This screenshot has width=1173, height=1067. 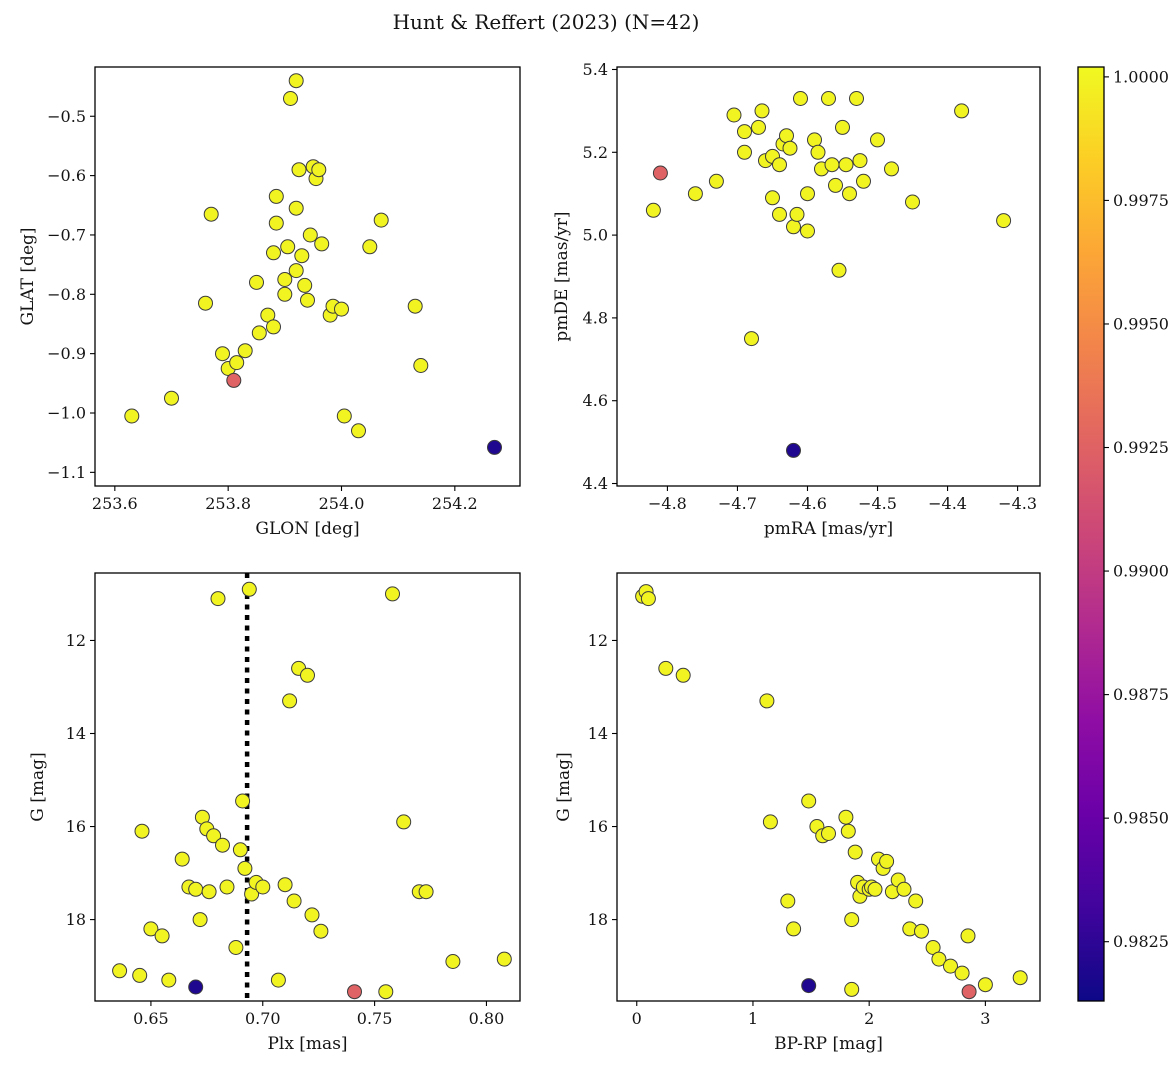 What do you see at coordinates (263, 1018) in the screenshot?
I see `x-tick-label: 0.70` at bounding box center [263, 1018].